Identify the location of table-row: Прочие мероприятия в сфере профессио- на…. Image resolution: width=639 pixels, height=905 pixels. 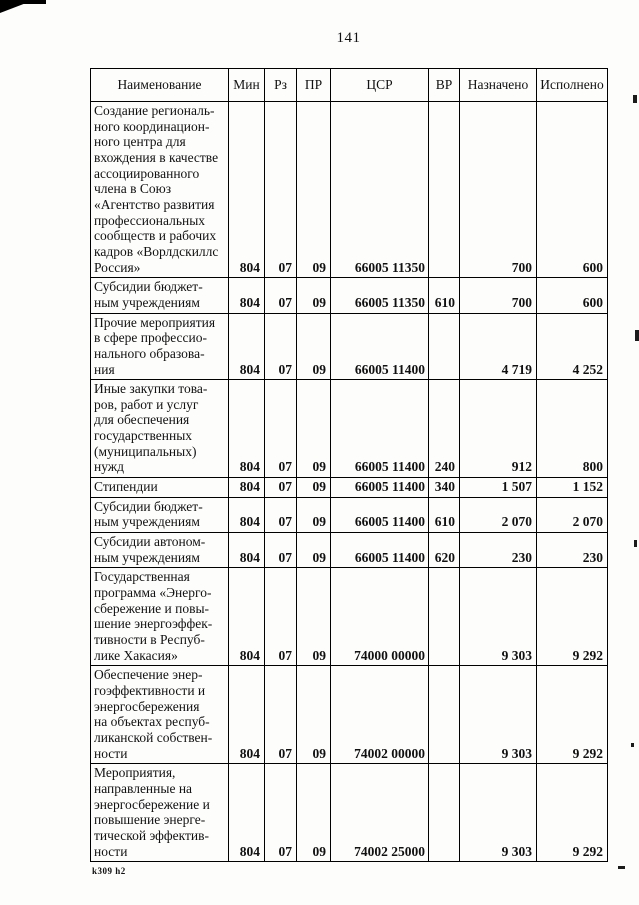
(349, 346).